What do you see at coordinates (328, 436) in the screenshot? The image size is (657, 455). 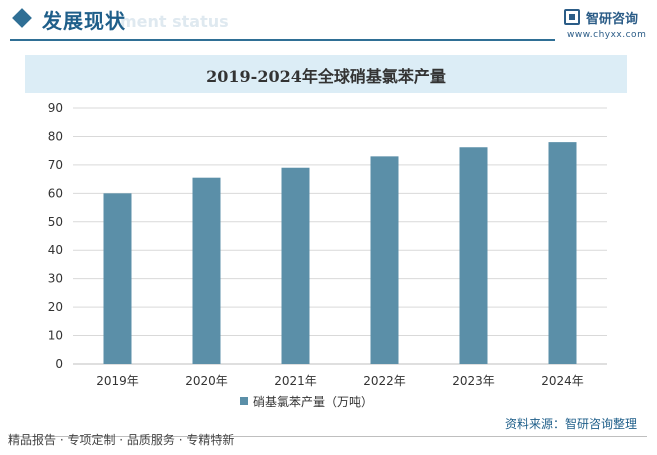 I see `footer-divider` at bounding box center [328, 436].